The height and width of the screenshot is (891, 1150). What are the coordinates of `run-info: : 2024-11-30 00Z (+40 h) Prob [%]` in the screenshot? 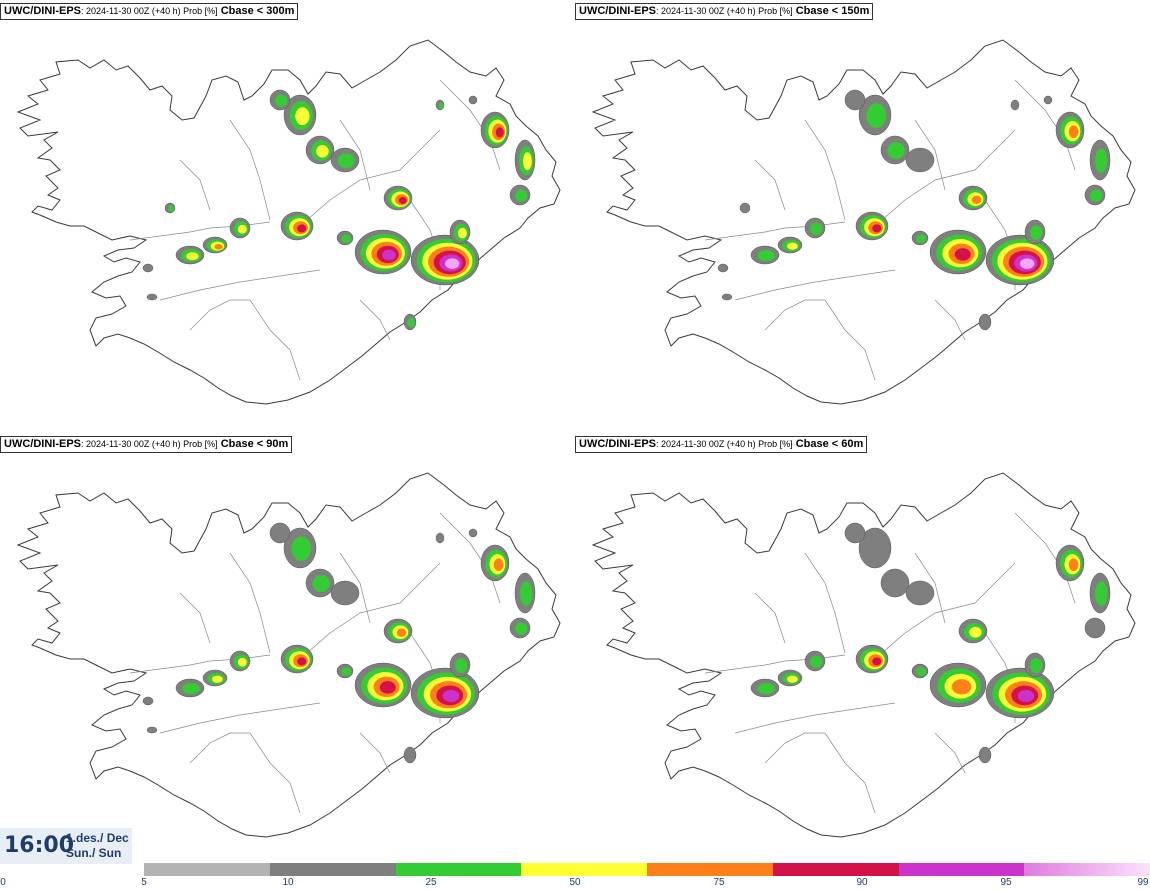 It's located at (724, 444).